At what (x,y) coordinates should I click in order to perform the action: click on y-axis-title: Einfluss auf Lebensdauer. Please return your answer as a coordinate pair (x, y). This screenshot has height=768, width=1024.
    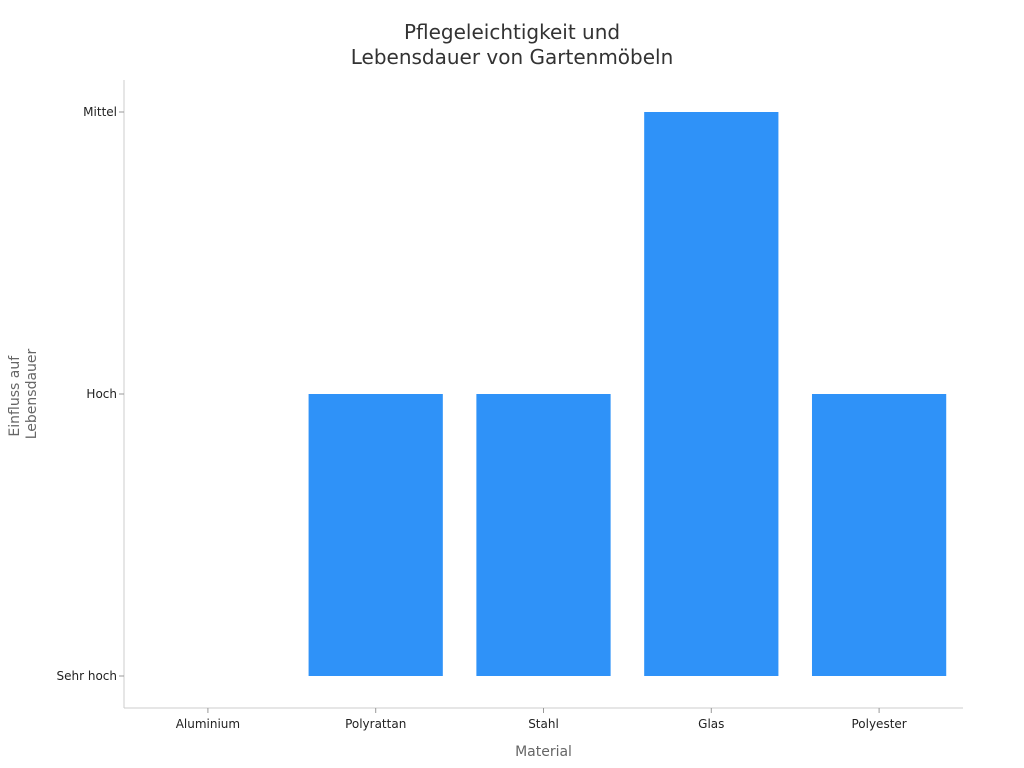
    Looking at the image, I should click on (23, 393).